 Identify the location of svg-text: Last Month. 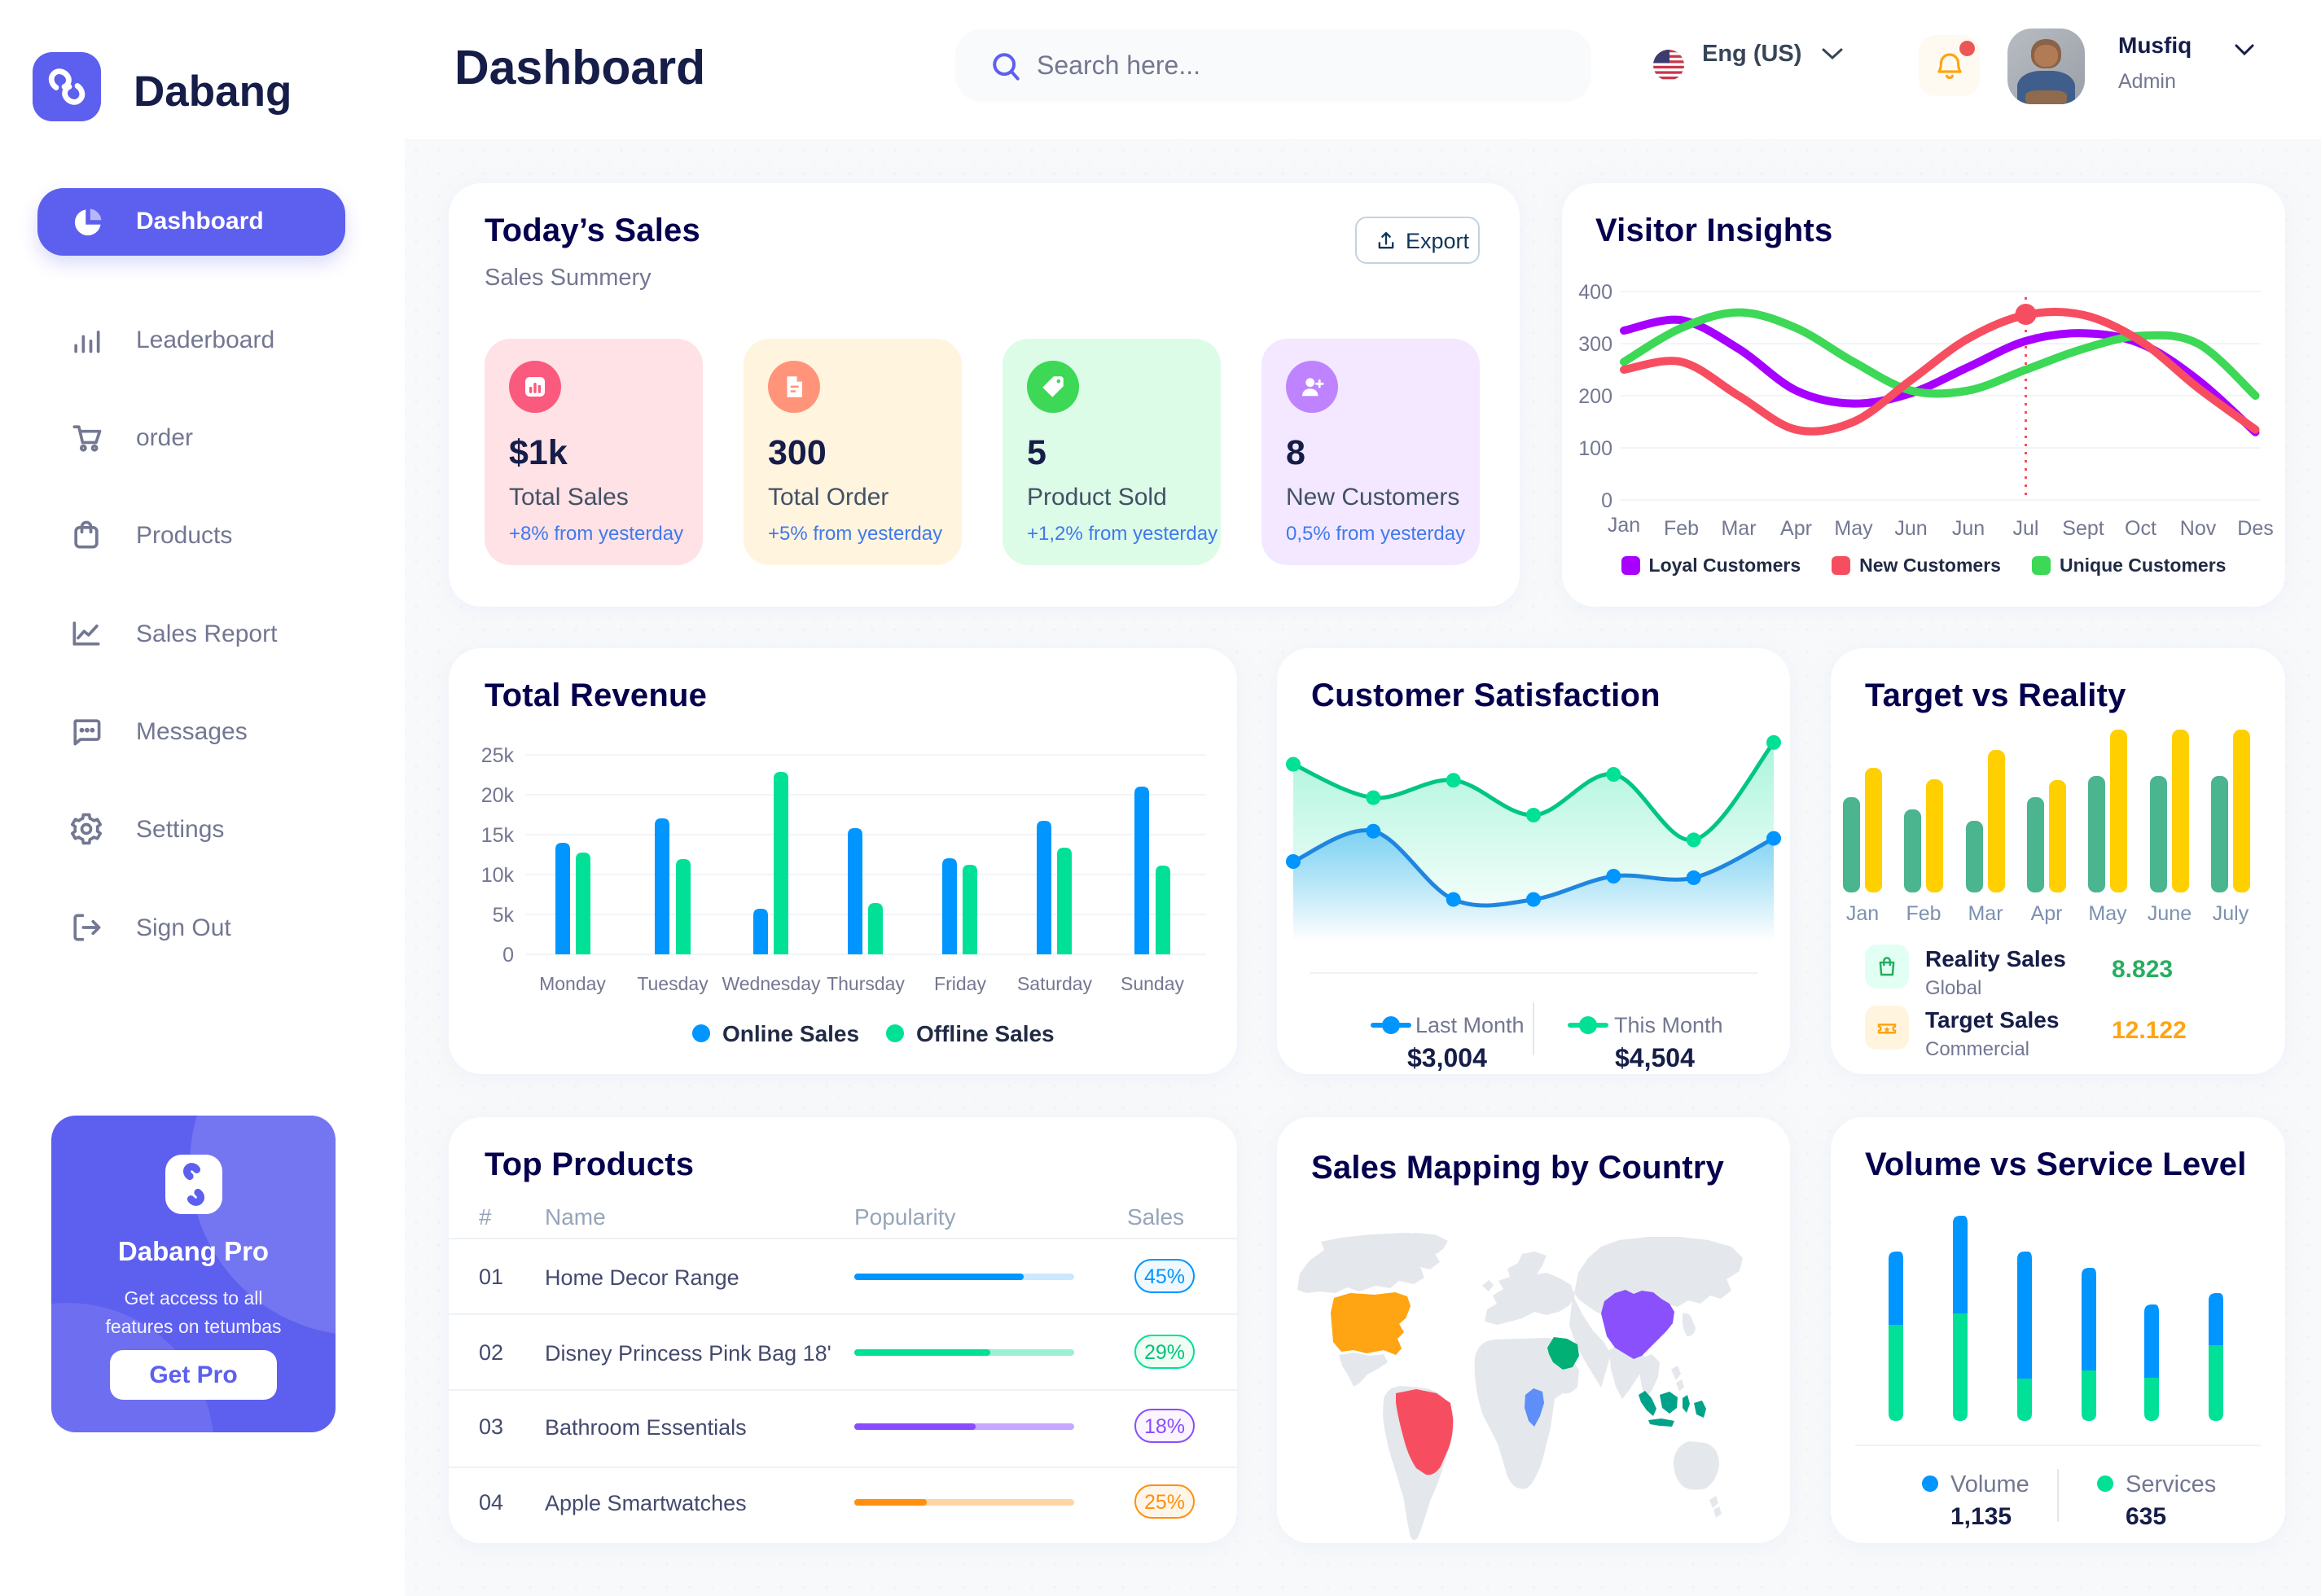
(1470, 1025).